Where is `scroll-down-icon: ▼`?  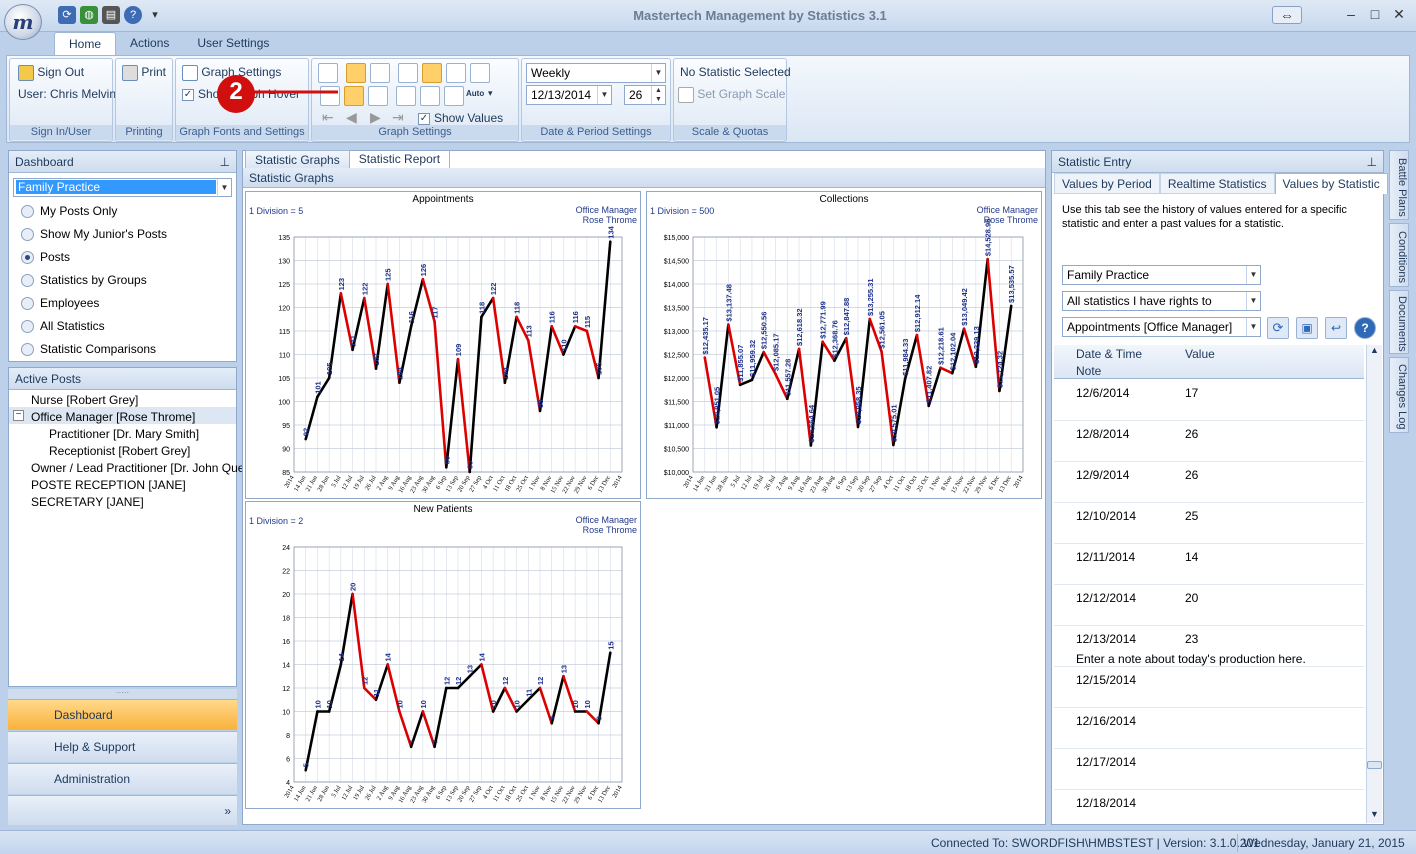 scroll-down-icon: ▼ is located at coordinates (1374, 814).